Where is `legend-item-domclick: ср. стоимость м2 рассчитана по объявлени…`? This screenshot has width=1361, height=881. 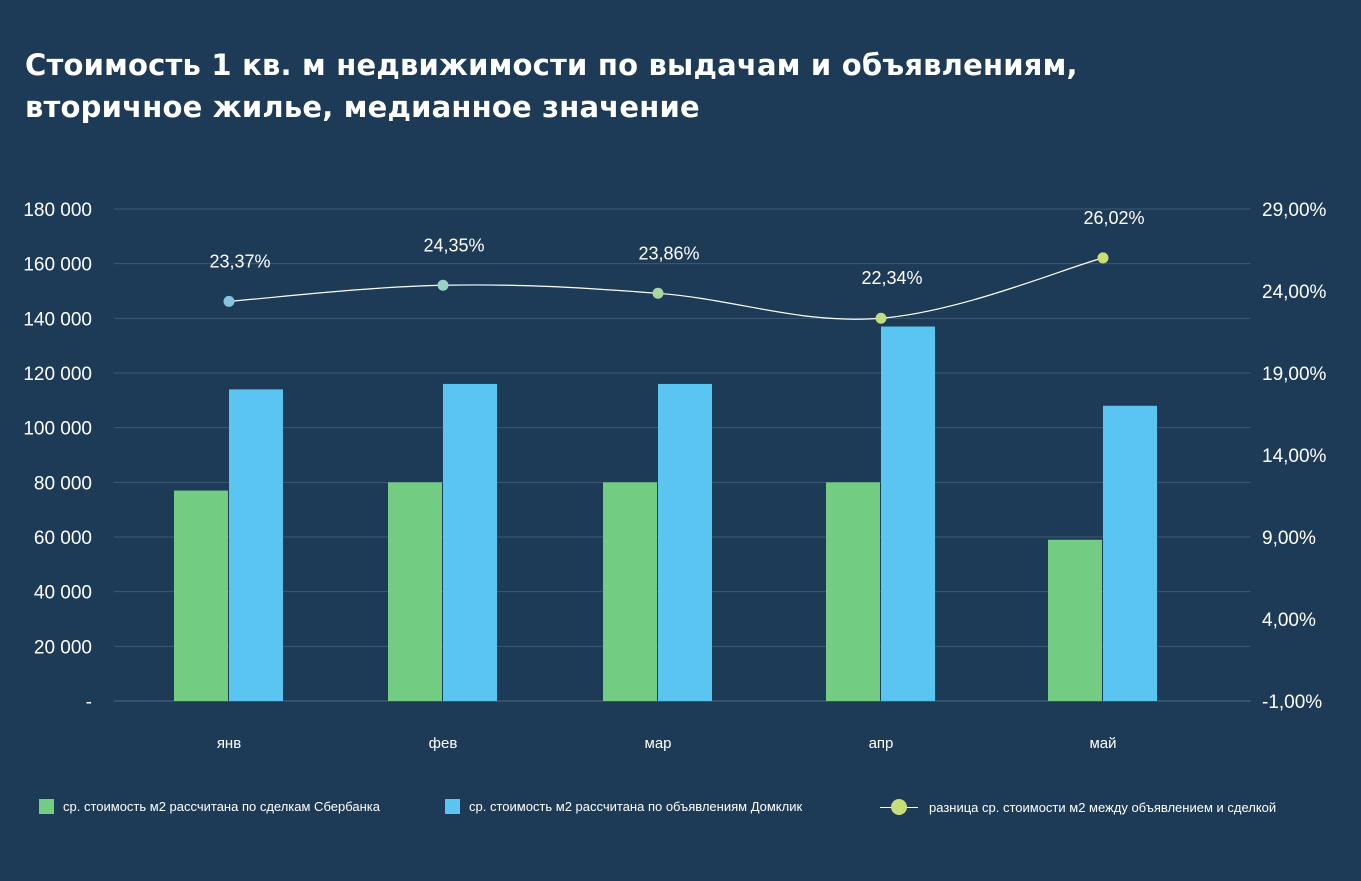 legend-item-domclick: ср. стоимость м2 рассчитана по объявлени… is located at coordinates (623, 806).